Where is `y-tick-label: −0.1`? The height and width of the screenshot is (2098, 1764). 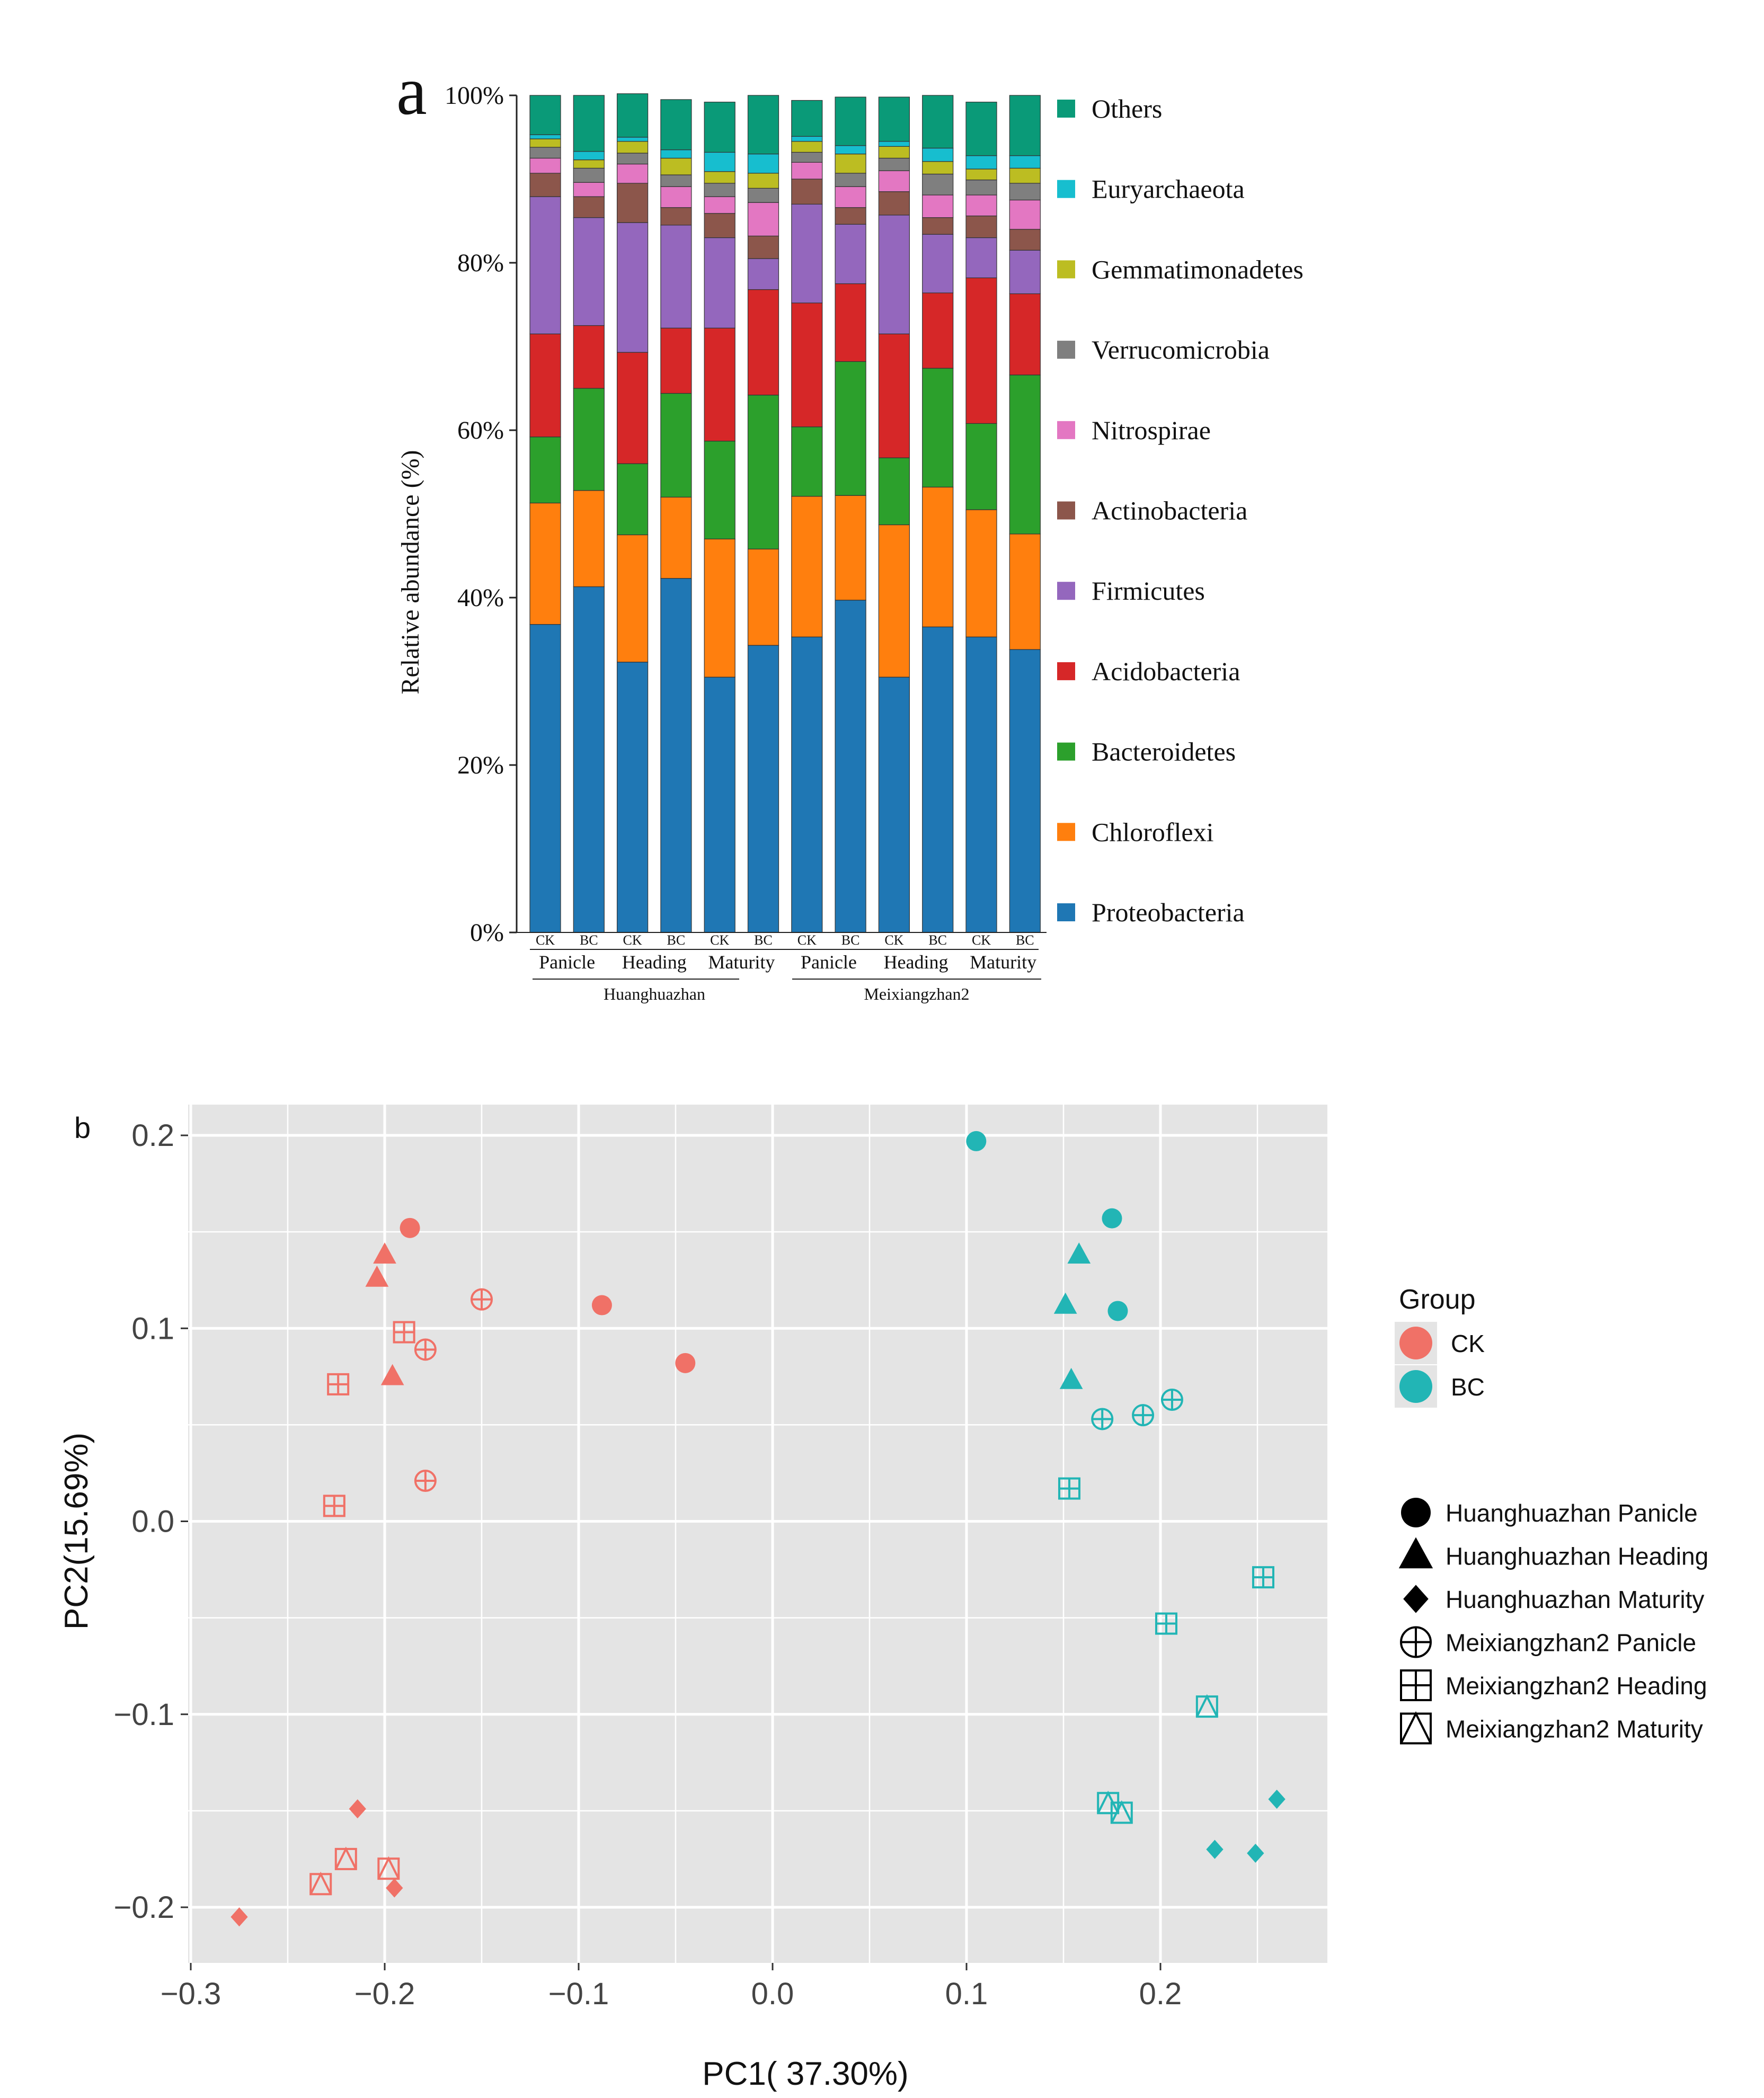
y-tick-label: −0.1 is located at coordinates (144, 1715).